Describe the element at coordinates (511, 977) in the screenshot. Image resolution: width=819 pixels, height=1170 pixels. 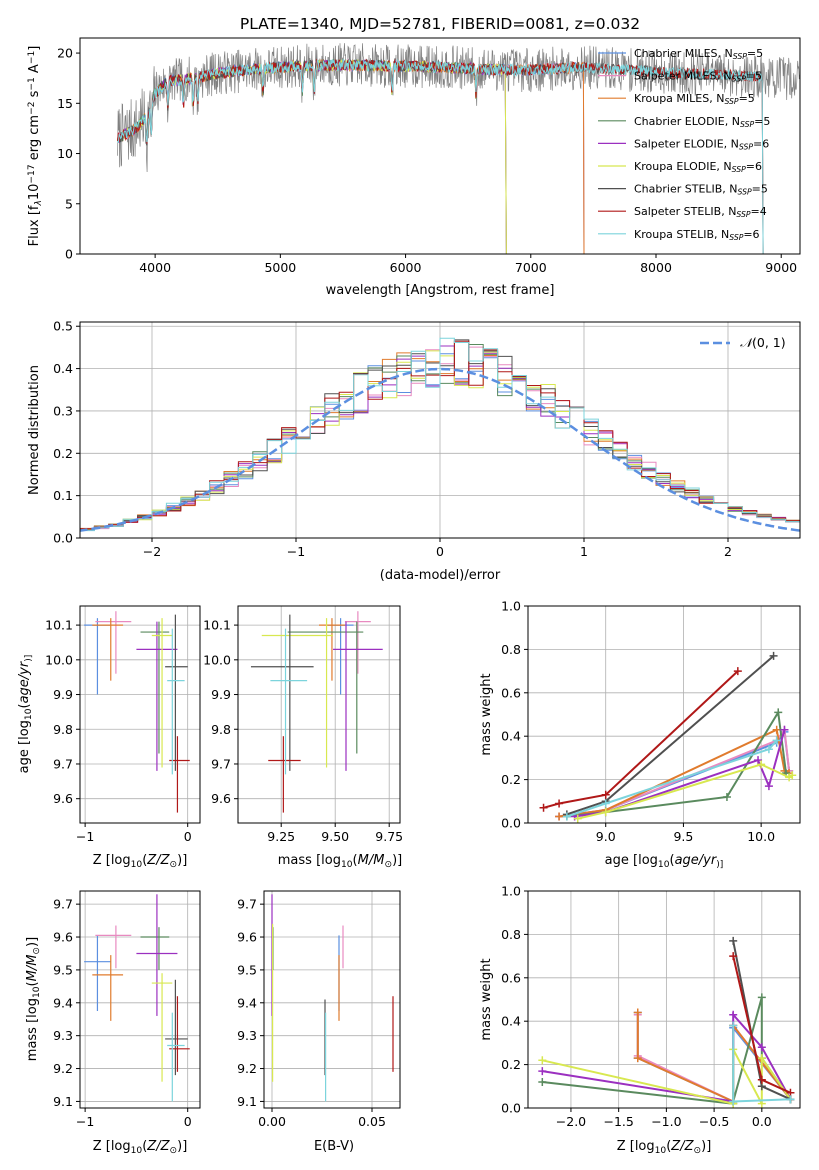
I see `y-tick-label: 0.6` at that location.